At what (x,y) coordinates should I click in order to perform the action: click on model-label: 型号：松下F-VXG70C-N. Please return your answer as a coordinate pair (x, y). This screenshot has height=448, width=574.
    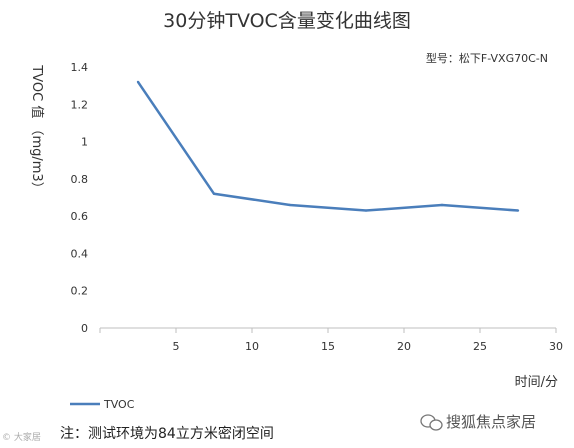
    Looking at the image, I should click on (487, 58).